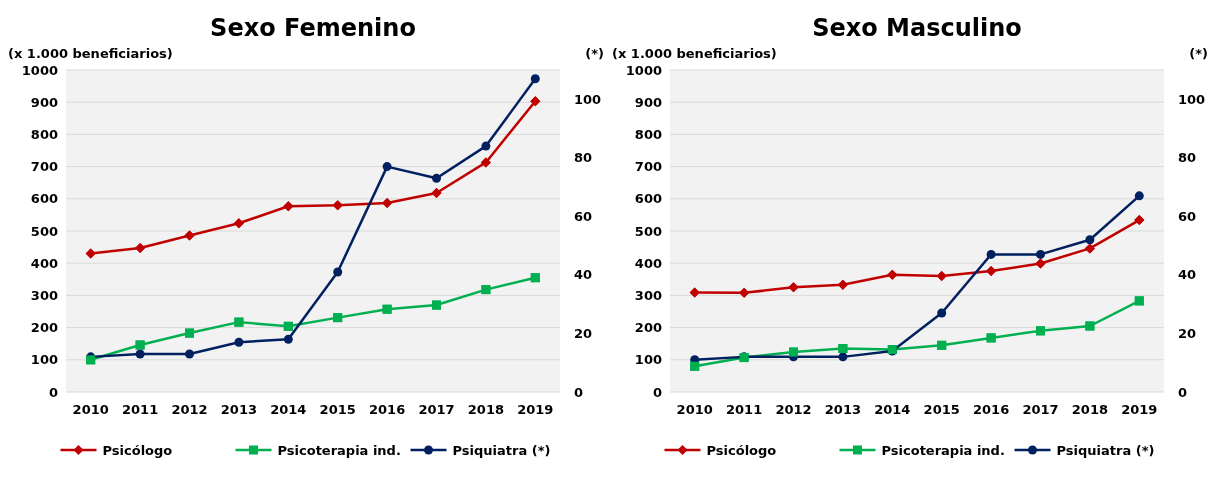 This screenshot has width=1224, height=480. What do you see at coordinates (648, 199) in the screenshot?
I see `y-tick-label: 600` at bounding box center [648, 199].